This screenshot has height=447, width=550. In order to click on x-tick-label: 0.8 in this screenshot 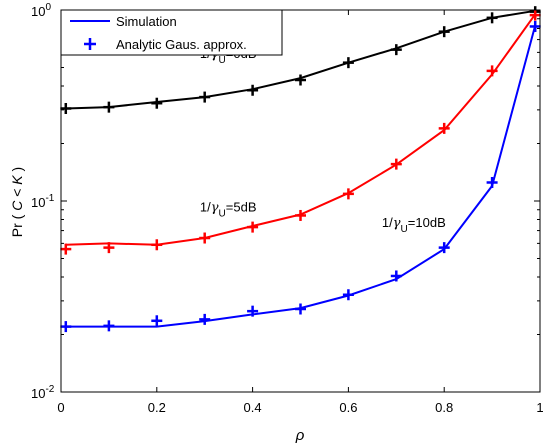, I will do `click(444, 407)`.